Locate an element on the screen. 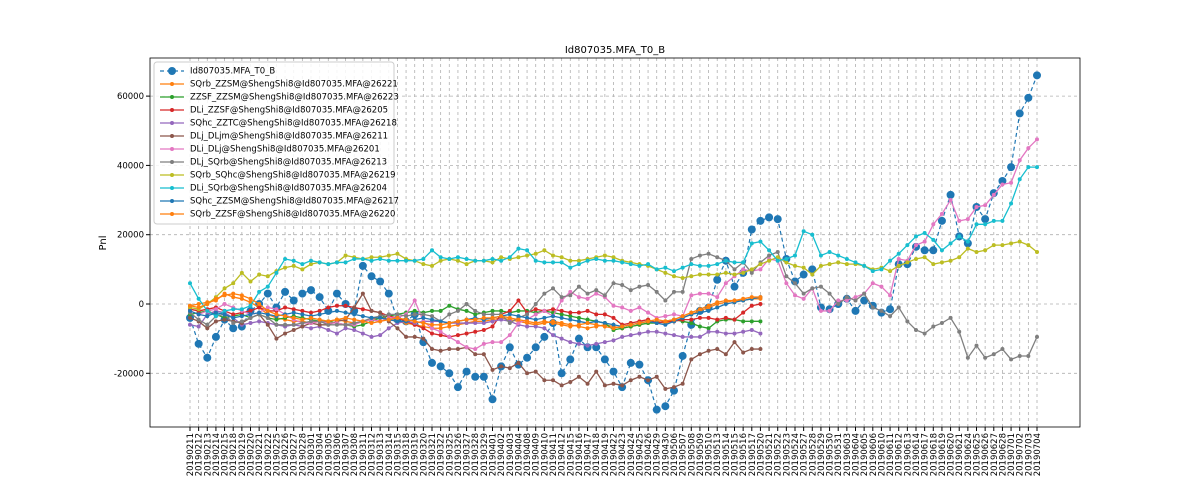  legend-label: SQhc_ZZSM@ShengShi8@Id807035.MFA@26217 is located at coordinates (294, 202).